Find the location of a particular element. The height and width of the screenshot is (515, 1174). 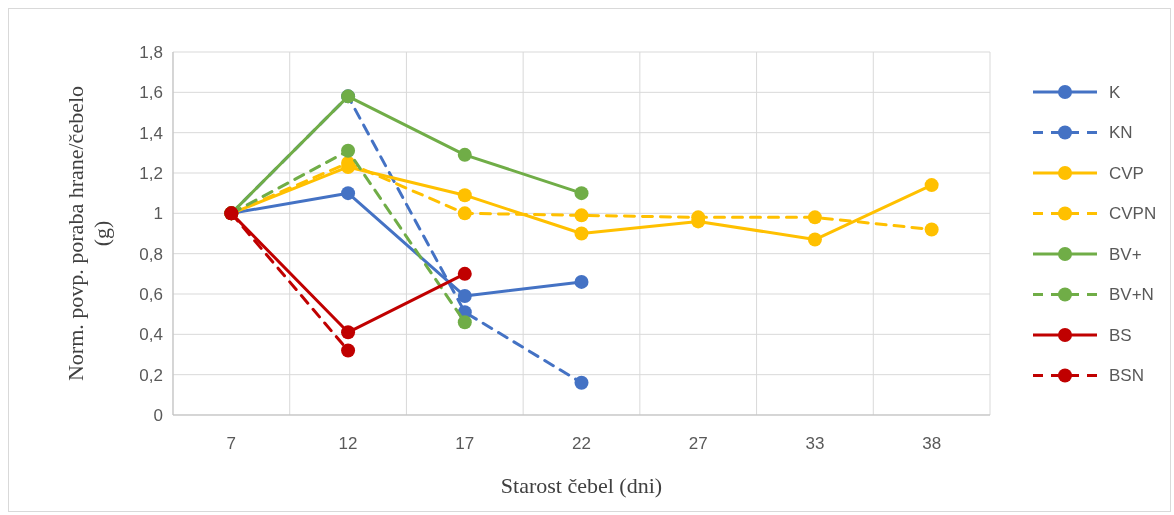

y-tick-label: 1,4 is located at coordinates (151, 133).